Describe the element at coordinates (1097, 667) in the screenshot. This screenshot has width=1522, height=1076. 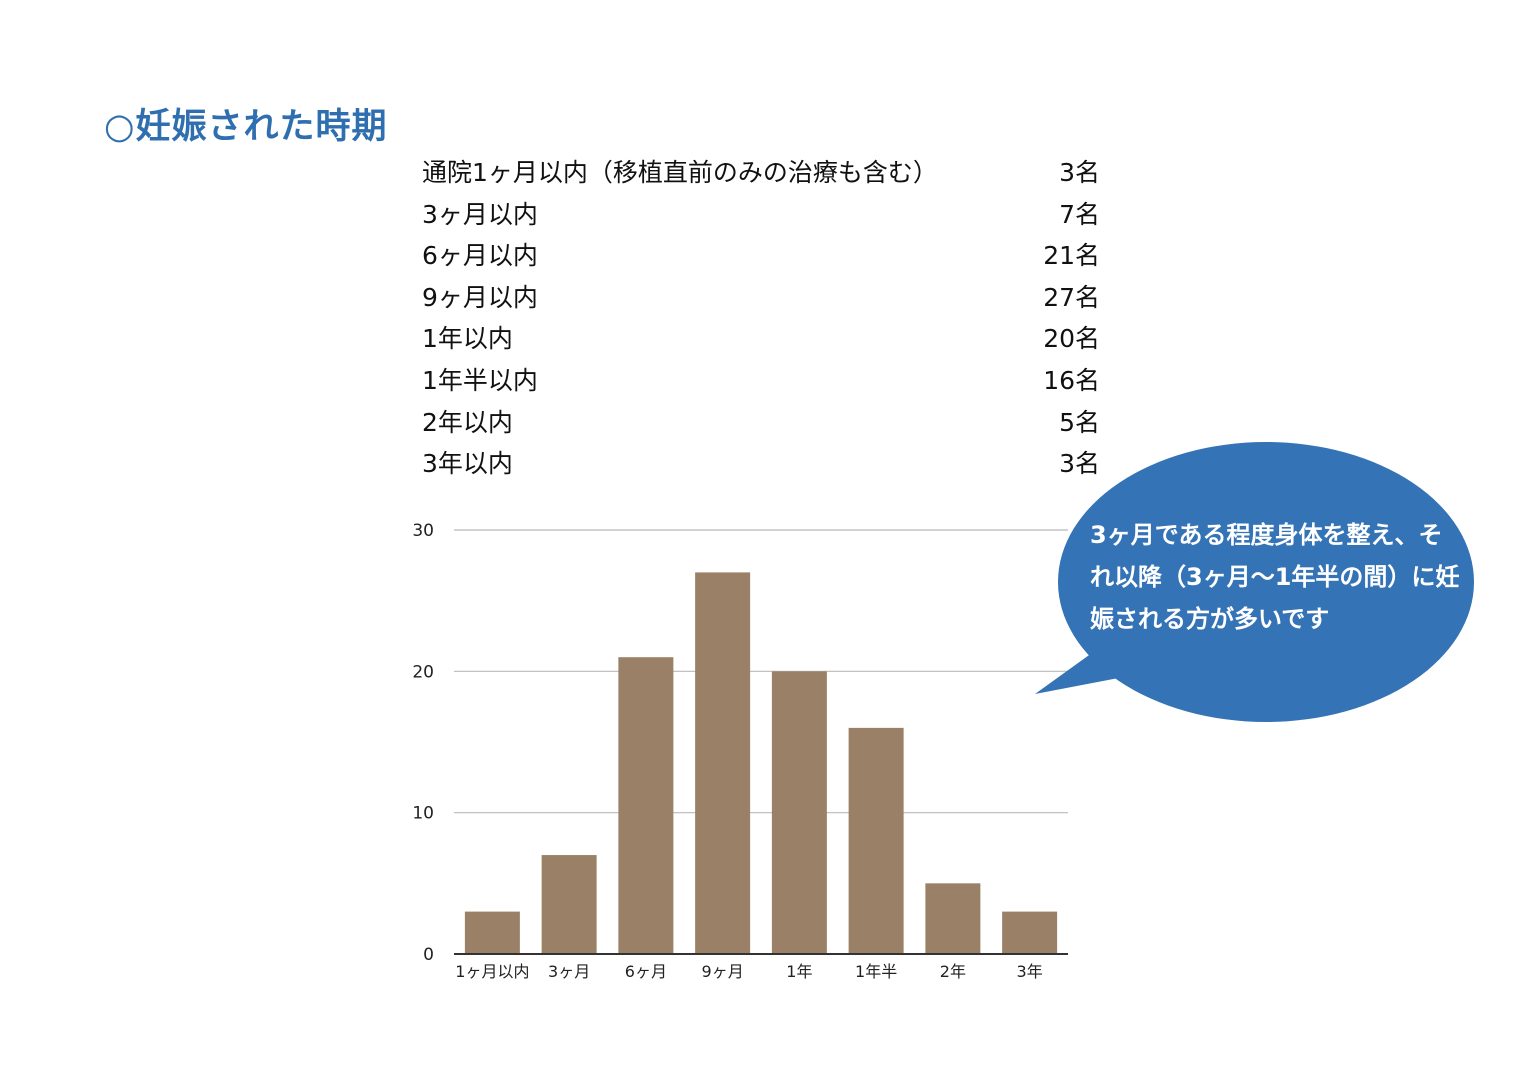
I see `bubble-tail` at that location.